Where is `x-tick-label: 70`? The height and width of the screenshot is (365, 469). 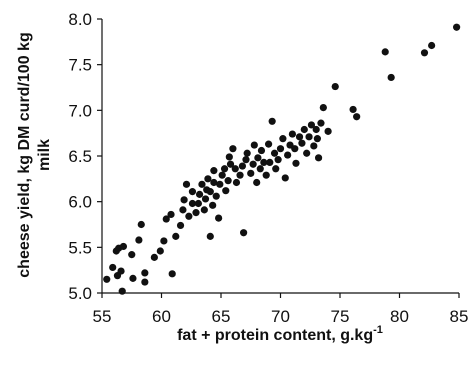
x-tick-label: 70 is located at coordinates (280, 316).